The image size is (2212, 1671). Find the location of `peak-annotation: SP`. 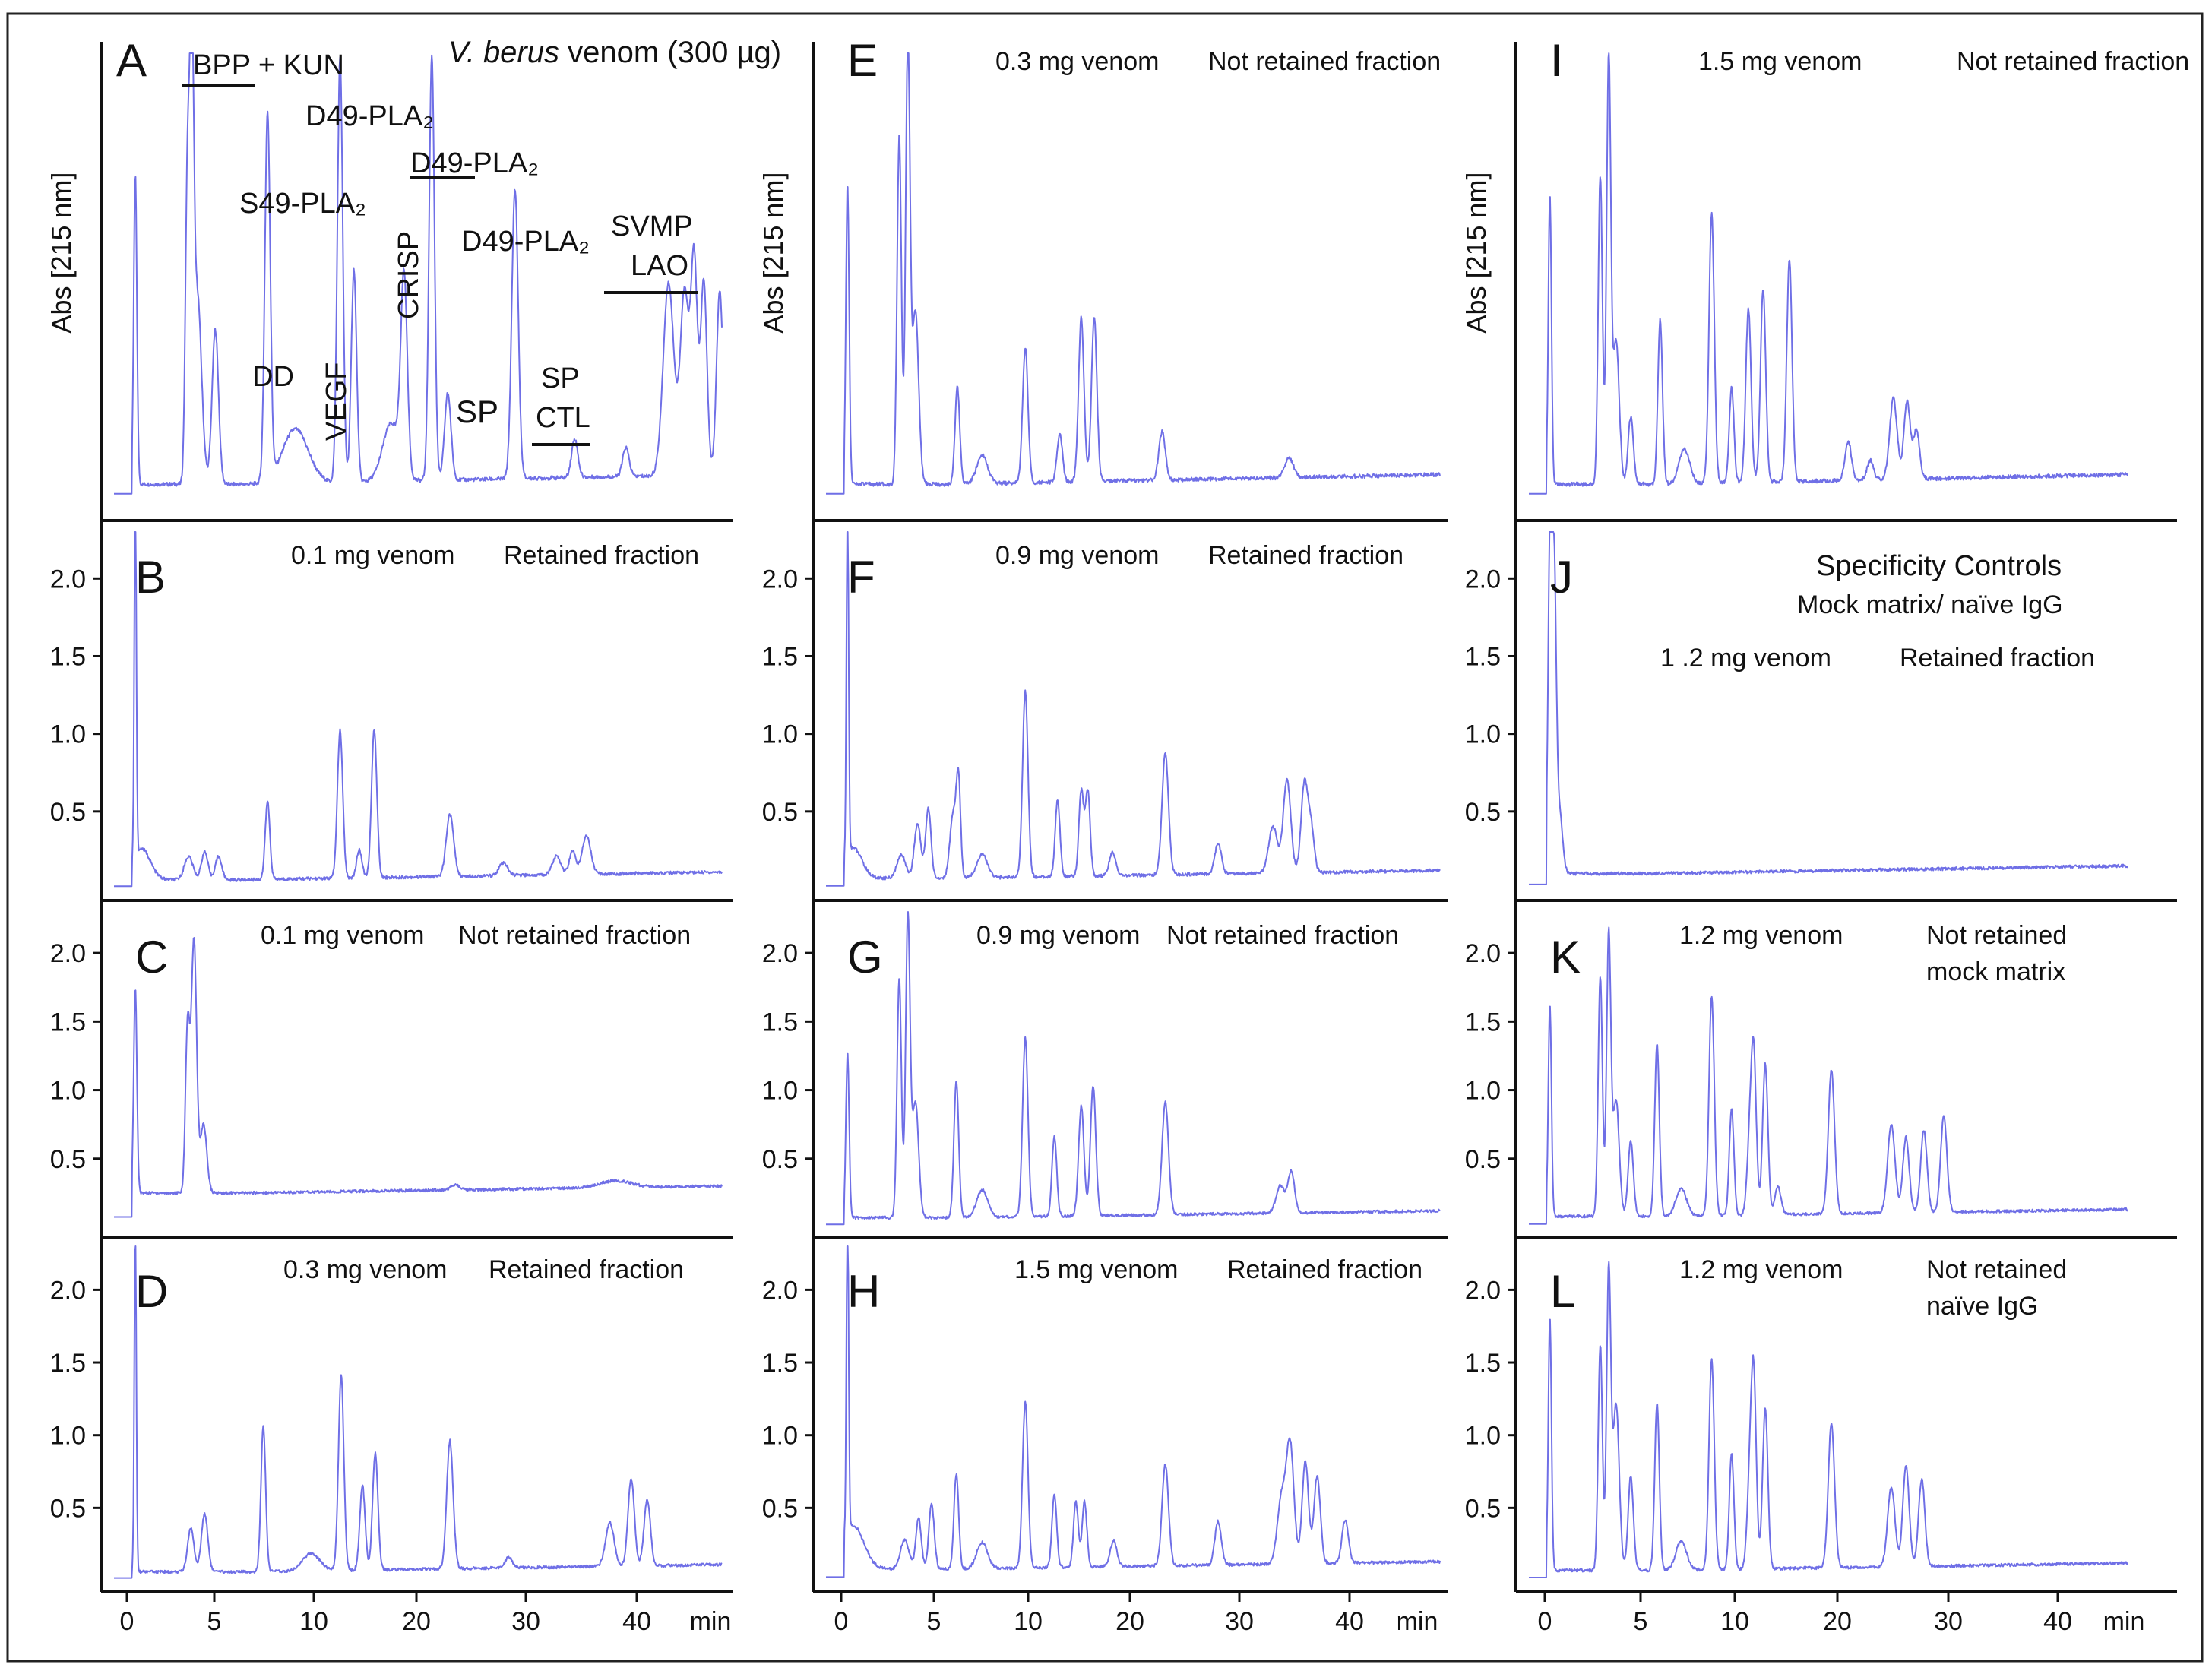

peak-annotation: SP is located at coordinates (560, 378).